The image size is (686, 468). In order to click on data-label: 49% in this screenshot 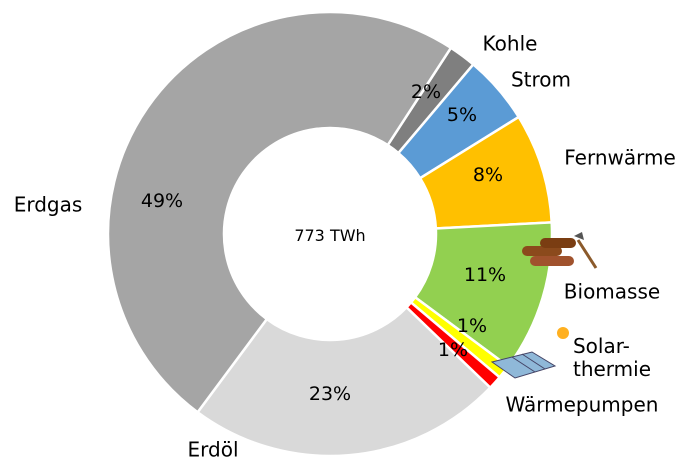, I will do `click(162, 201)`.